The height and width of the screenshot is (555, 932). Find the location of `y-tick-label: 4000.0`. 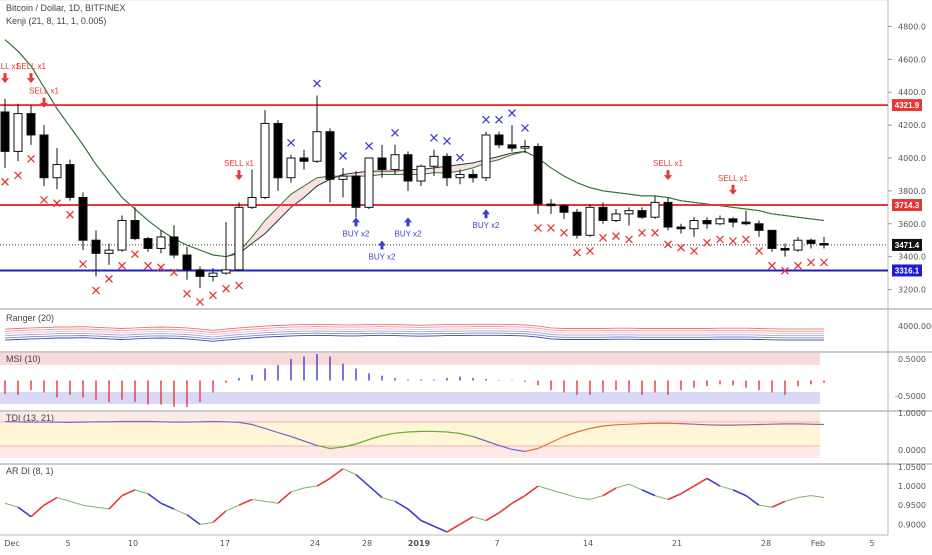

y-tick-label: 4000.0 is located at coordinates (912, 158).